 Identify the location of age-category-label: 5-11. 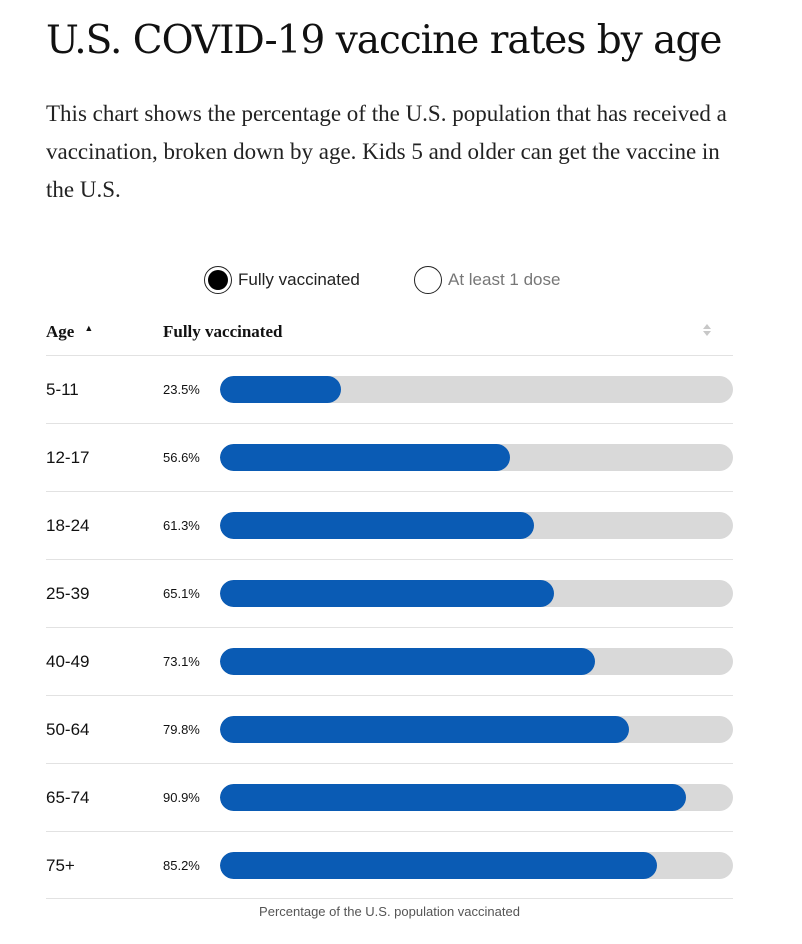
(62, 389).